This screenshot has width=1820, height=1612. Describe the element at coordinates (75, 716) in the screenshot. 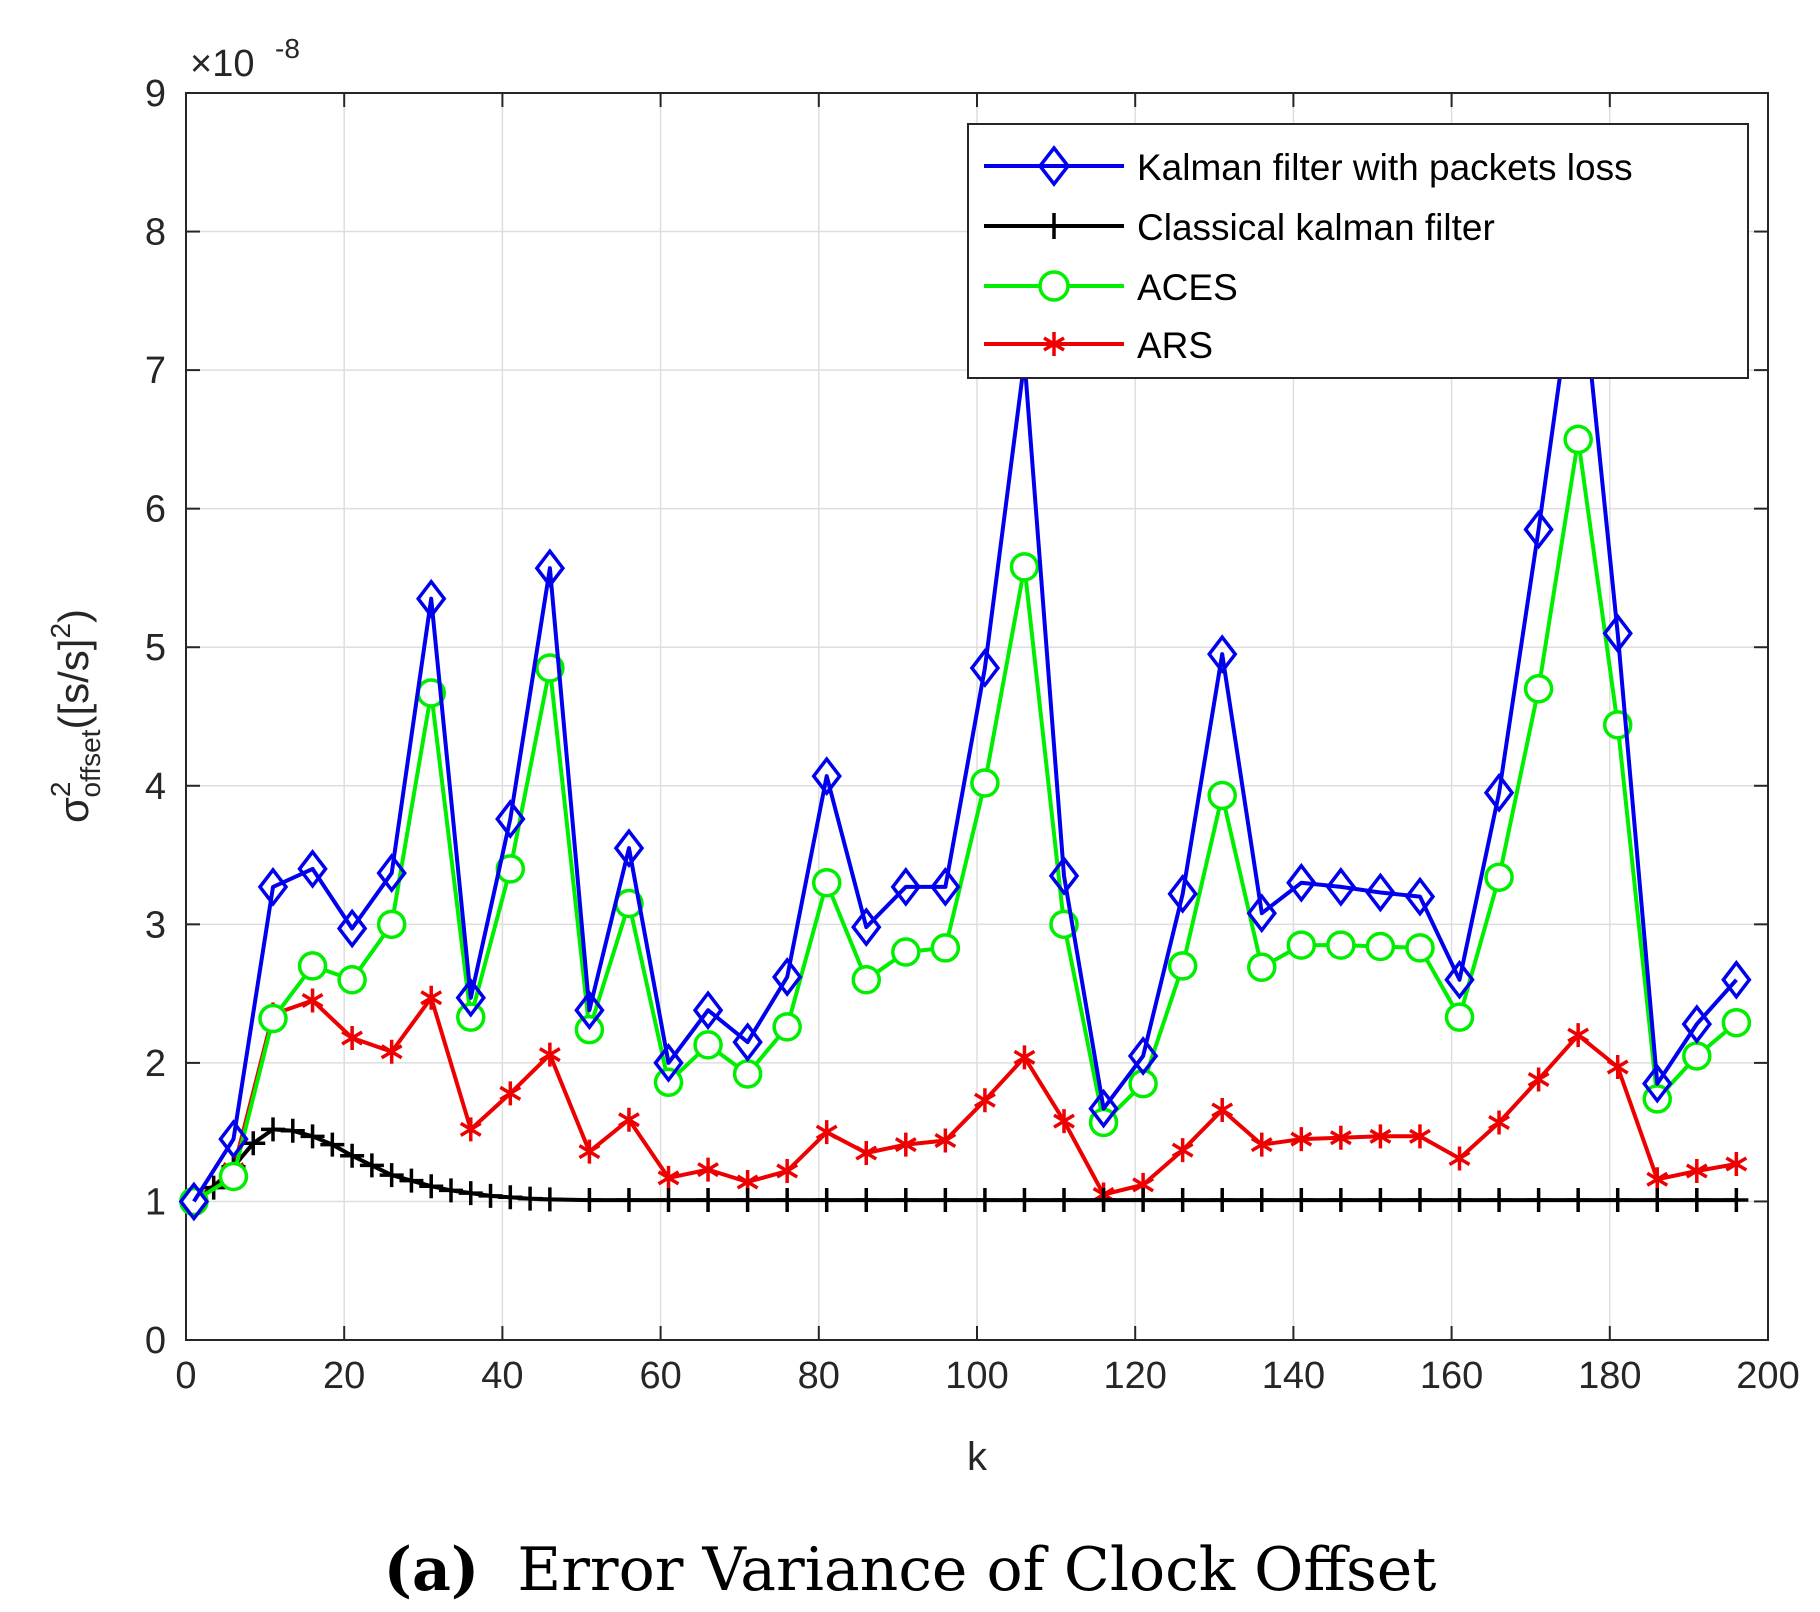

I see `svg-text: σ2offset([s/s]2)` at that location.